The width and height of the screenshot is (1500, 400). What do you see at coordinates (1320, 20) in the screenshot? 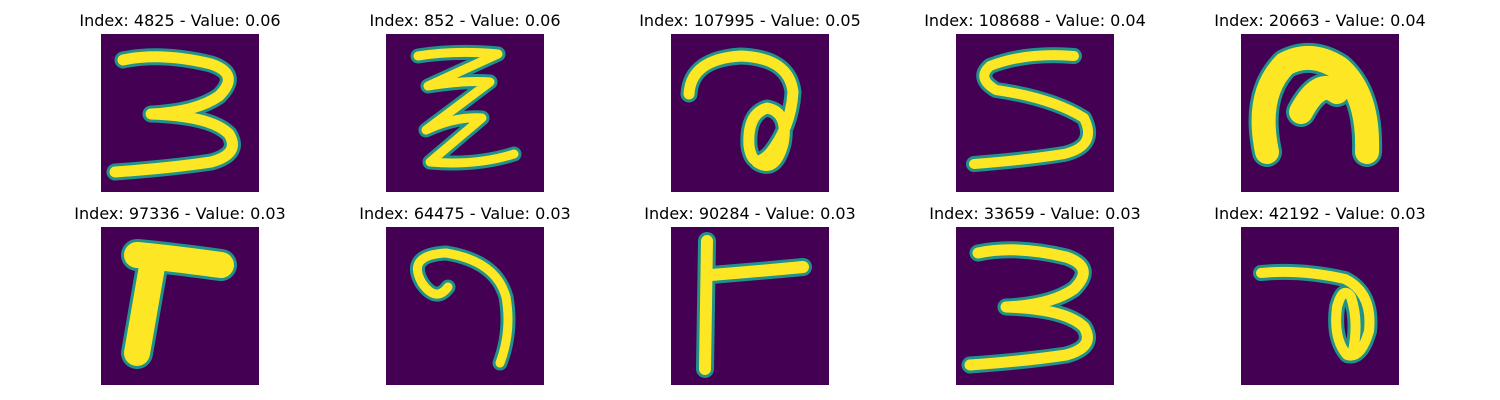
I see `panel-title: Index: 20663 - Value: 0.04` at bounding box center [1320, 20].